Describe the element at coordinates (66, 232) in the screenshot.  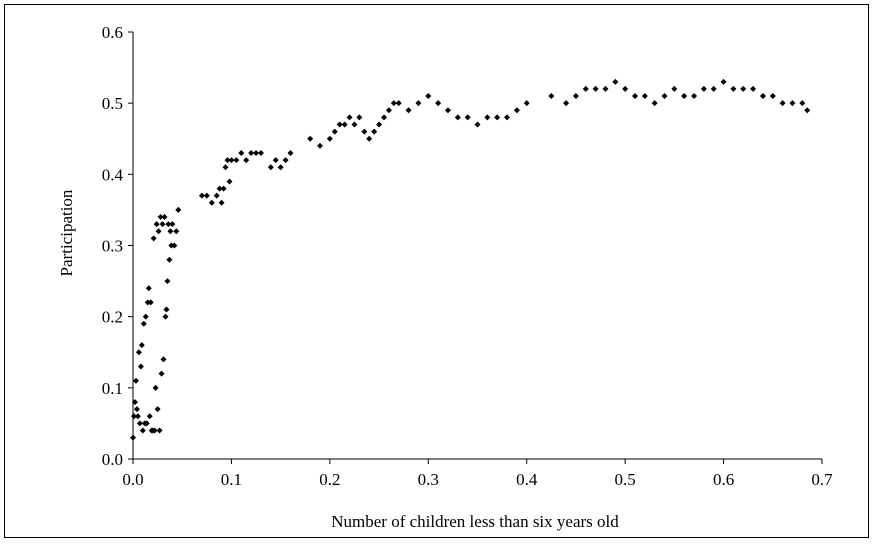
I see `y-axis-label: Participation` at that location.